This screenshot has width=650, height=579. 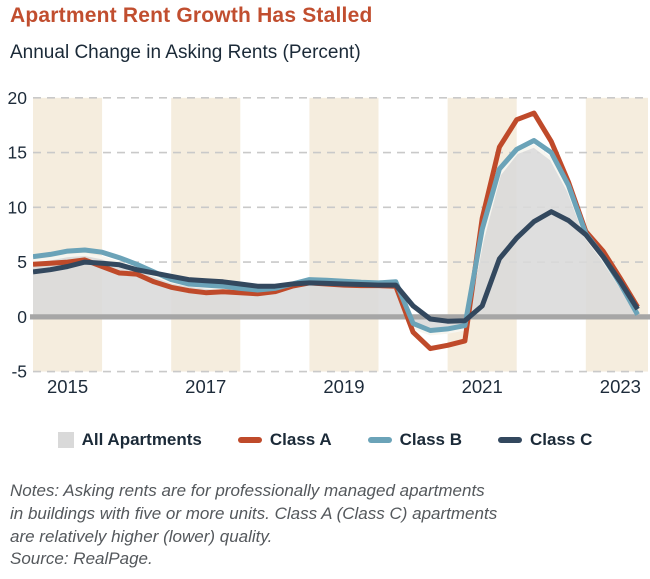 What do you see at coordinates (206, 234) in the screenshot?
I see `band-2017` at bounding box center [206, 234].